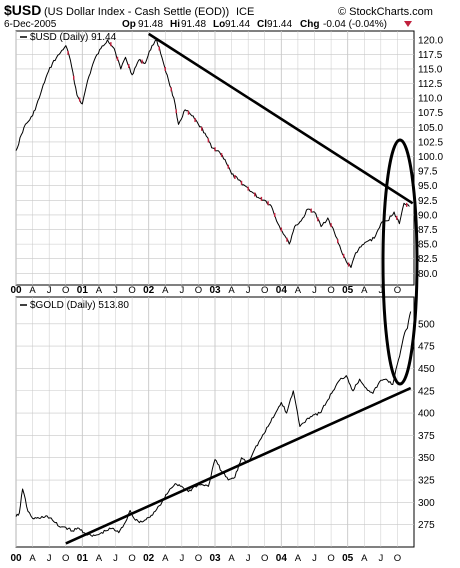 The image size is (460, 568). I want to click on high-value: 91.48, so click(193, 24).